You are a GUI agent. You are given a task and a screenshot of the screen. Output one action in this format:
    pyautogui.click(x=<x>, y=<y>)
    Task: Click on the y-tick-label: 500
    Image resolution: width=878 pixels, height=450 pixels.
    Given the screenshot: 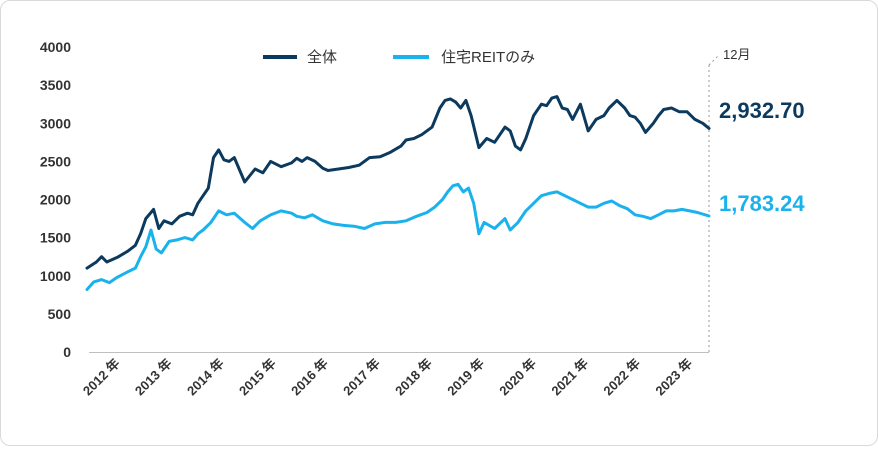 What is the action you would take?
    pyautogui.click(x=60, y=314)
    